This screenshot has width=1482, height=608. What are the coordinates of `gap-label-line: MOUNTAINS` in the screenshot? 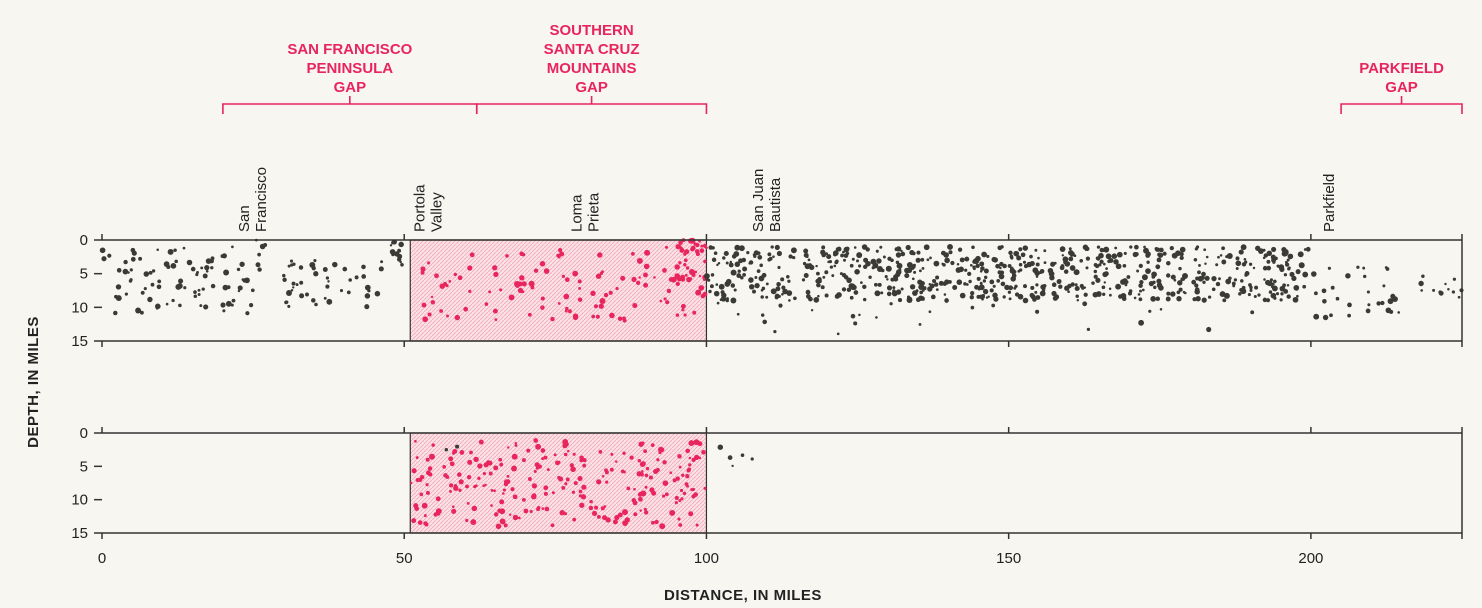 It's located at (592, 68).